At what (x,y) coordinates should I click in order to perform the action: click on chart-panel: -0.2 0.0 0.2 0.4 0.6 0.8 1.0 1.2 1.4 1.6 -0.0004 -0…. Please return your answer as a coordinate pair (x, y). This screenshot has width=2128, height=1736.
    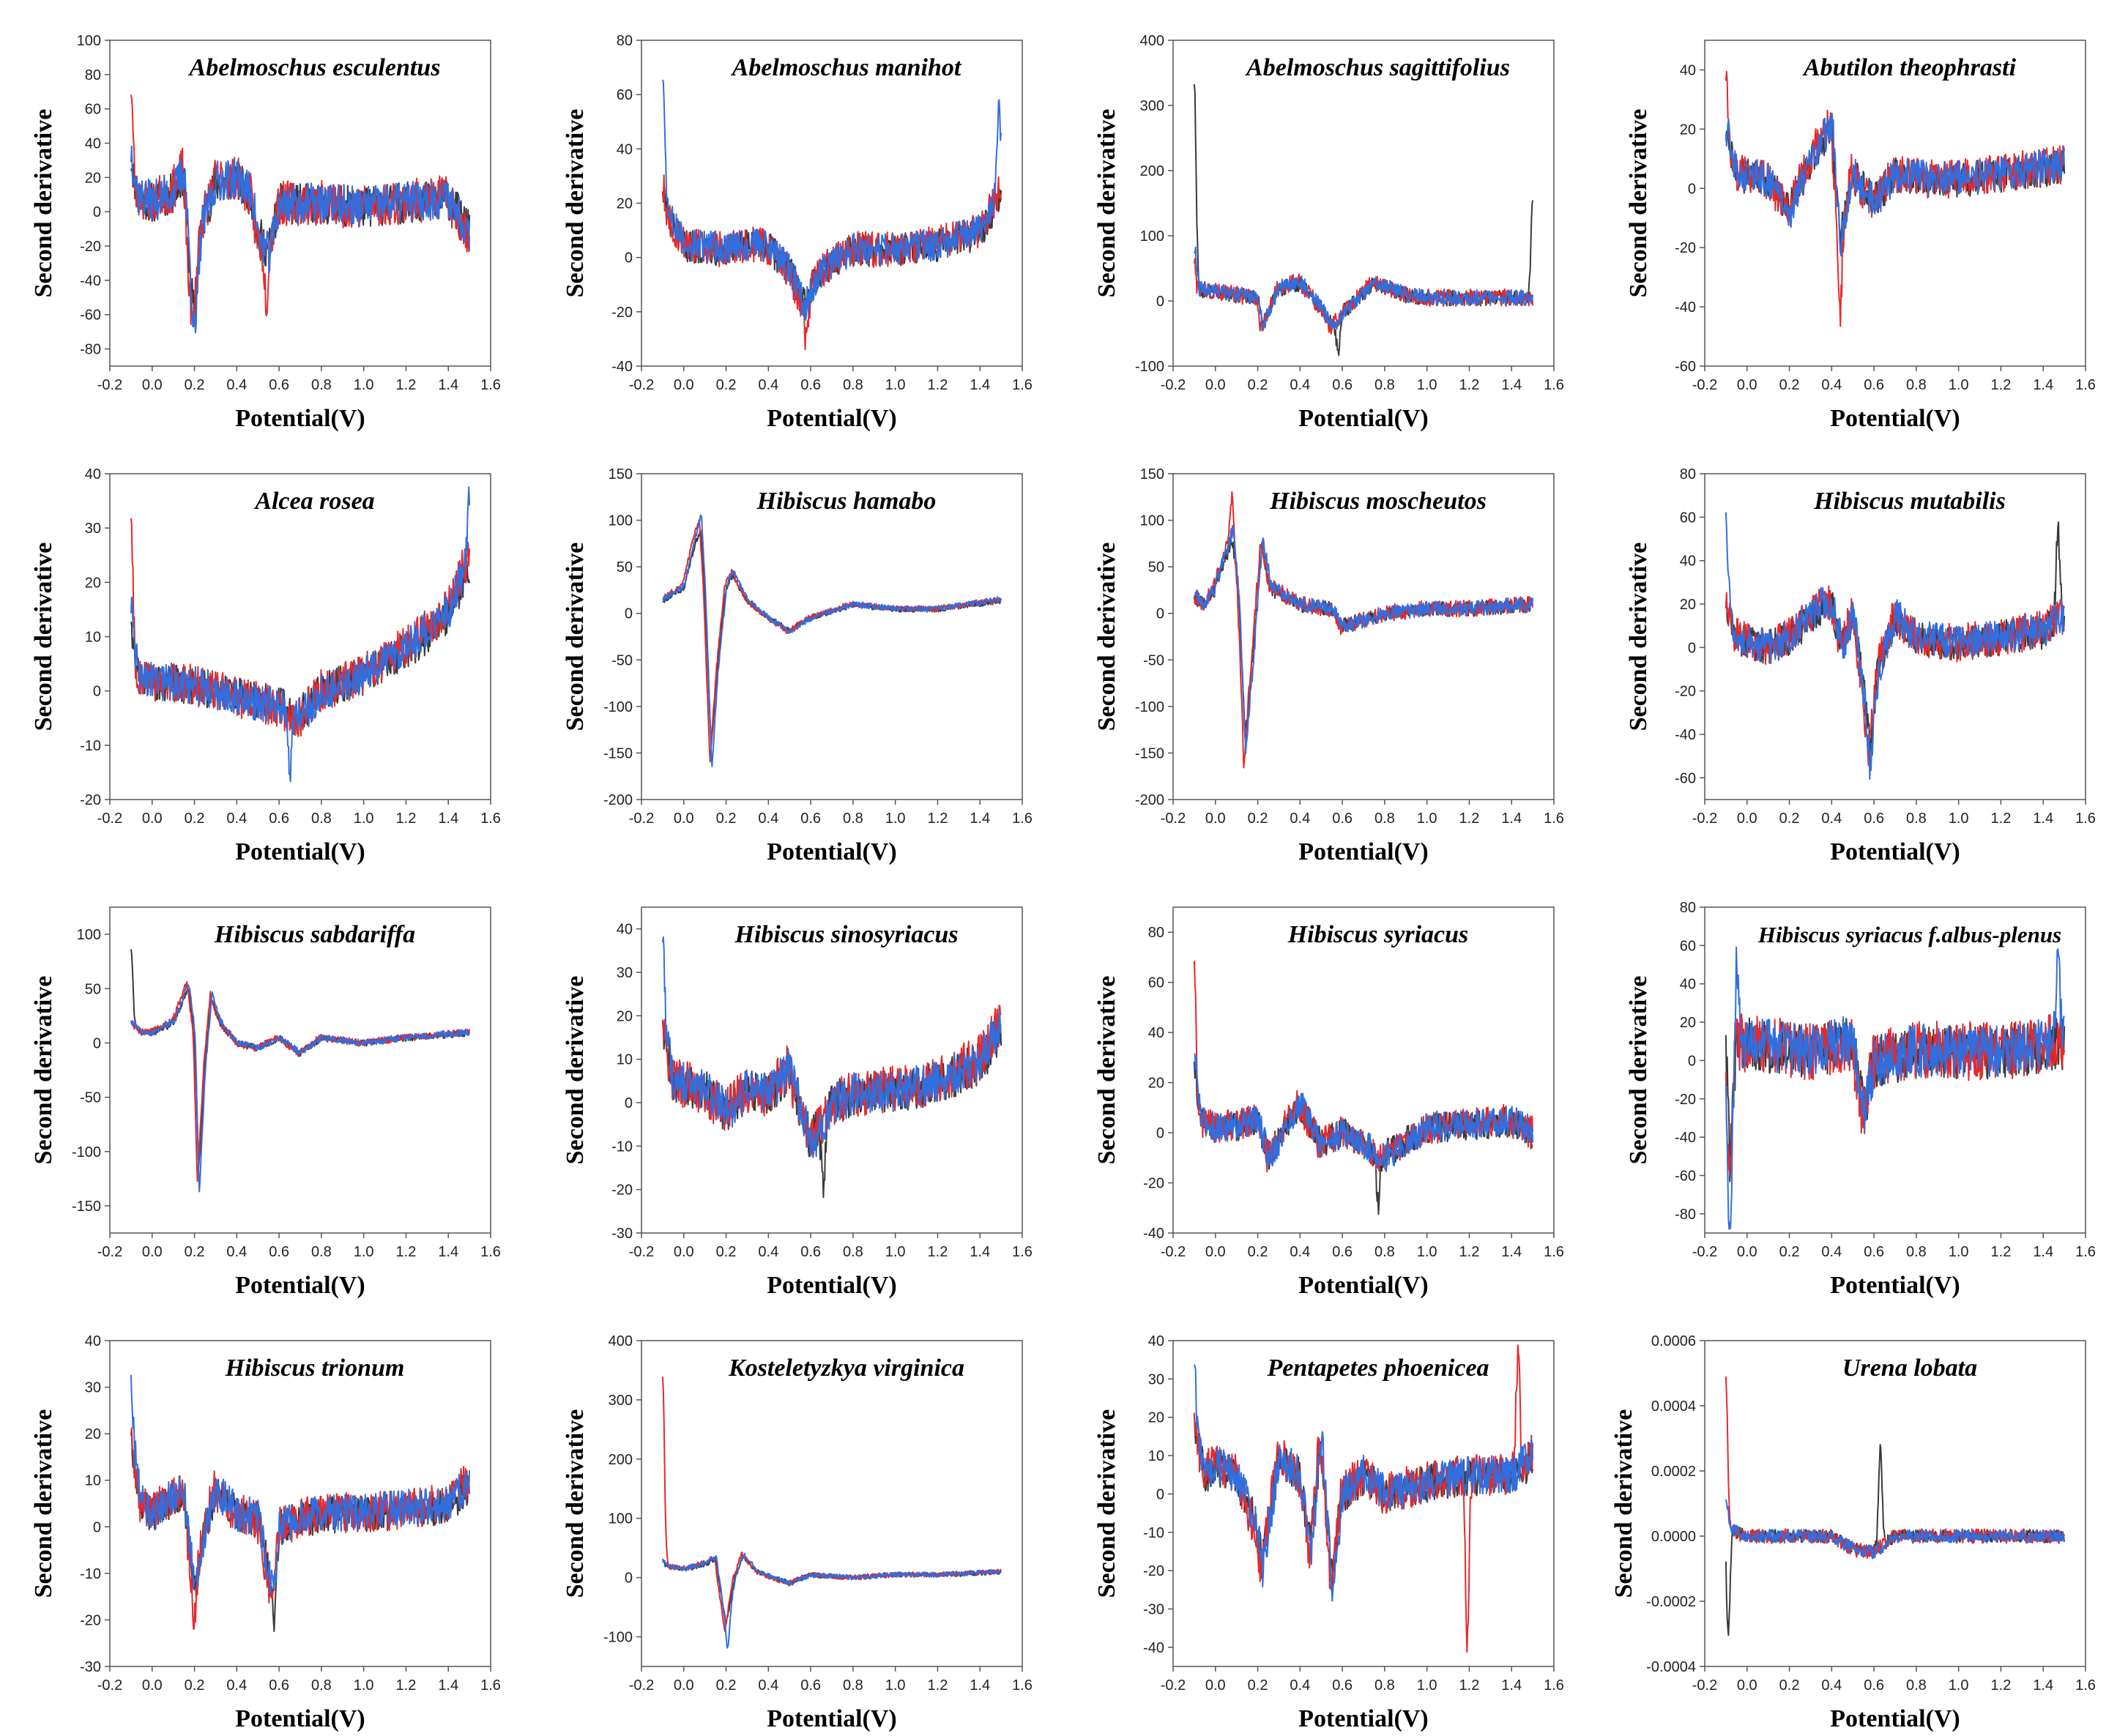
    Looking at the image, I should click on (1853, 1532).